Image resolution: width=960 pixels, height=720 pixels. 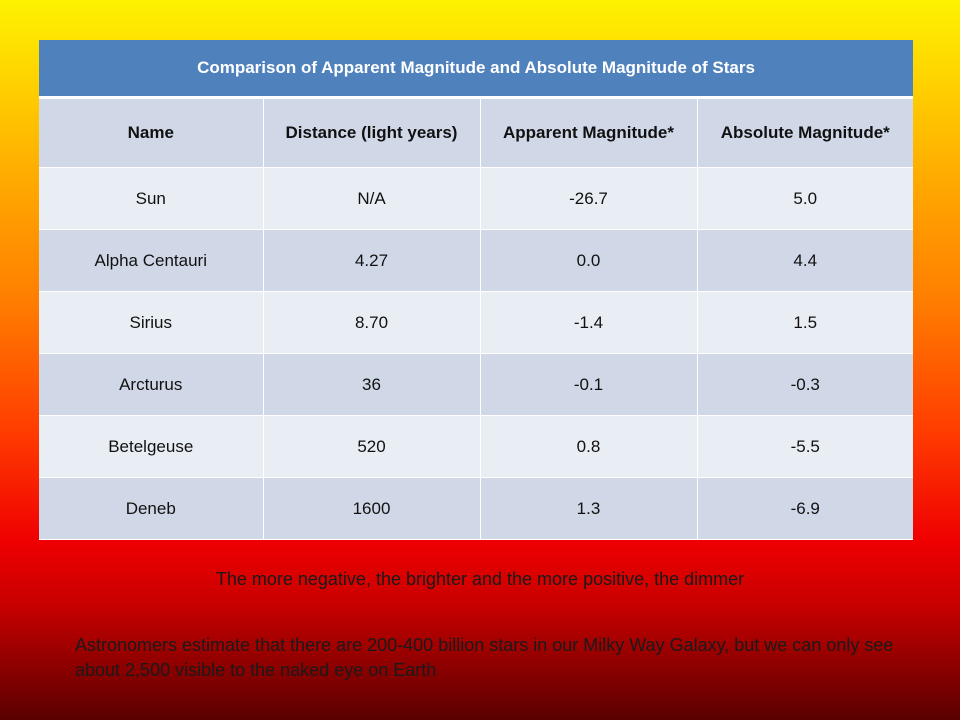 What do you see at coordinates (589, 446) in the screenshot?
I see `cell-apparent: 0.8` at bounding box center [589, 446].